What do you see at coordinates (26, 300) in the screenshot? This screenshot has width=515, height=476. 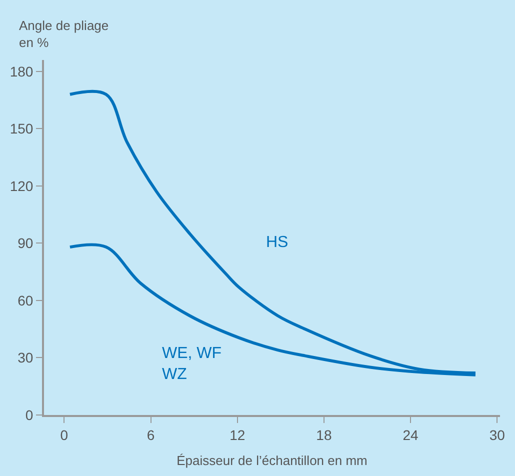 I see `y-tick-label: 60` at bounding box center [26, 300].